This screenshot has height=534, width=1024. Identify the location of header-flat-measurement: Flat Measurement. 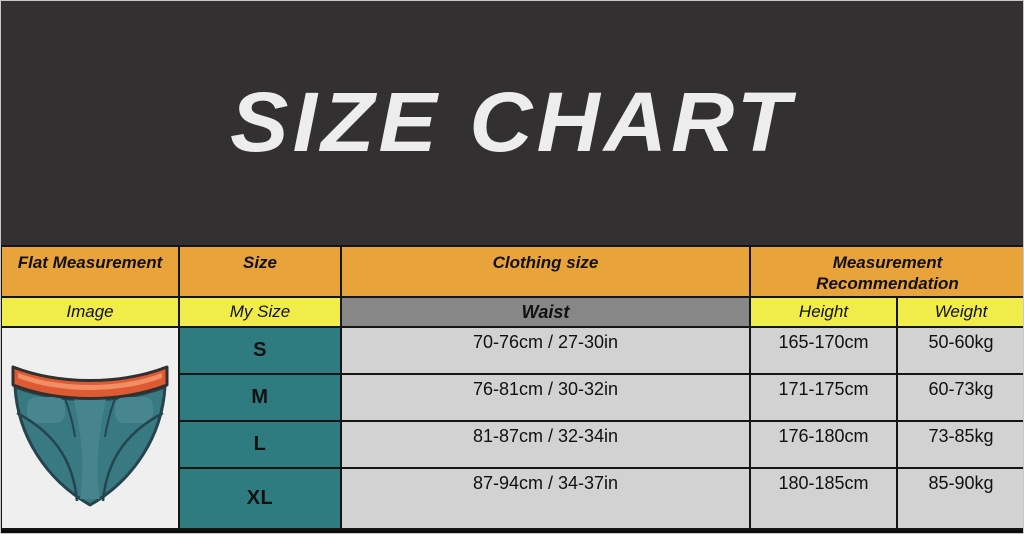
(90, 271).